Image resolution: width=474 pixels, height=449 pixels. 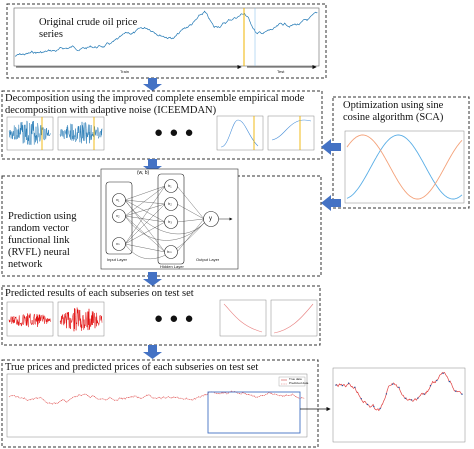 What do you see at coordinates (117, 259) in the screenshot?
I see `input-layer-label: Input Layer` at bounding box center [117, 259].